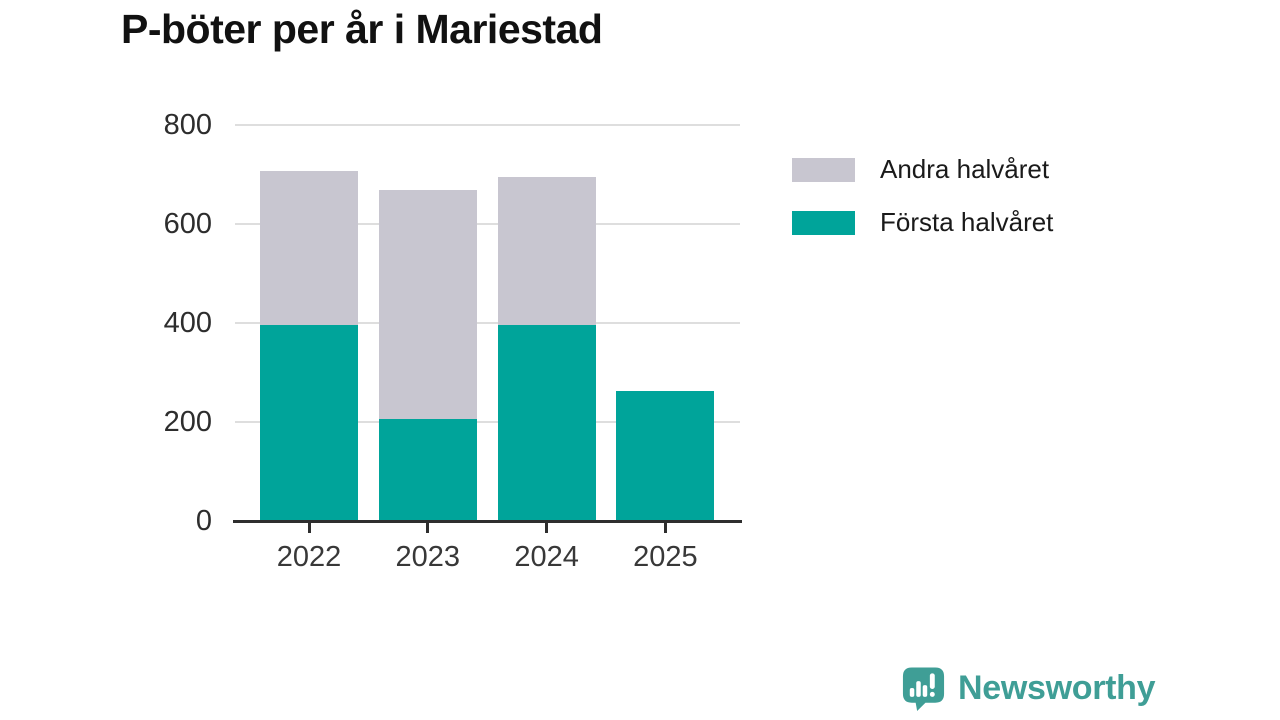  I want to click on brand-name: Newsworthy, so click(1057, 688).